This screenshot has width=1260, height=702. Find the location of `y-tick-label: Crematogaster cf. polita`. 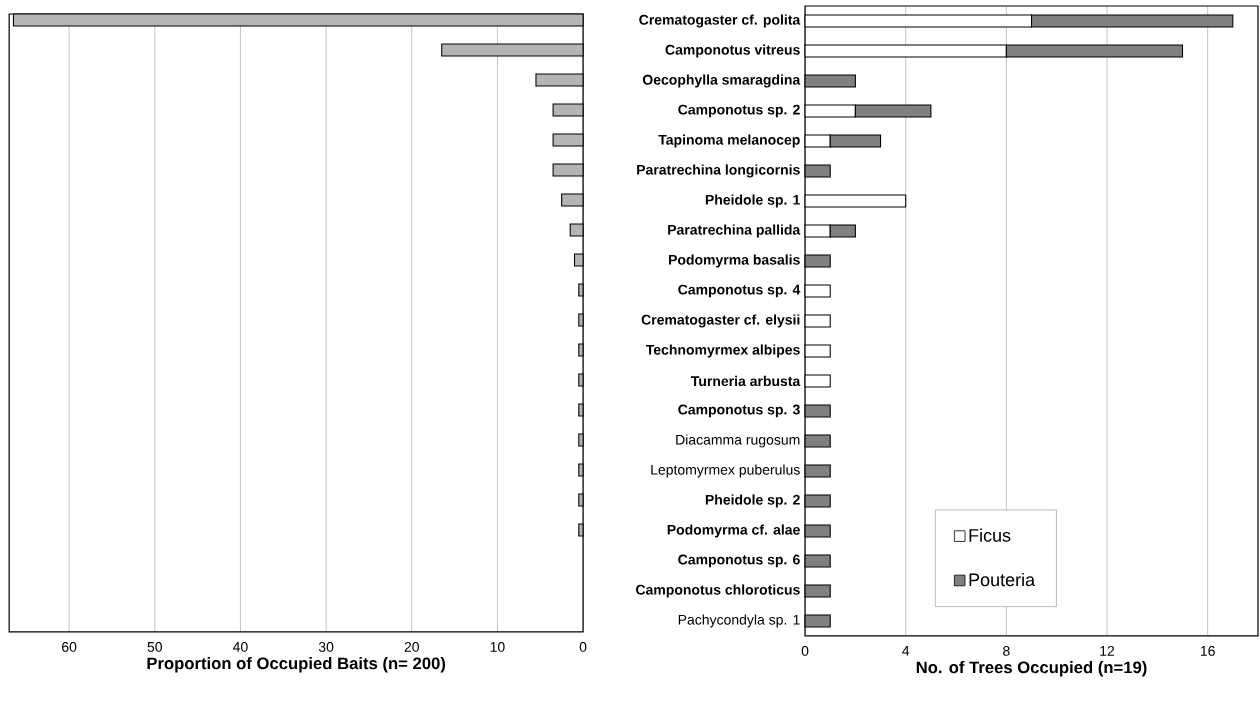

y-tick-label: Crematogaster cf. polita is located at coordinates (720, 21).